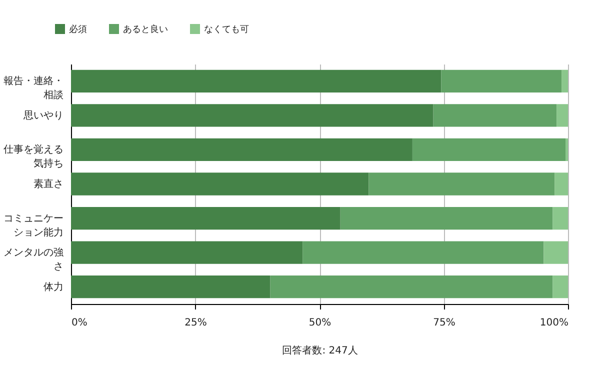  What do you see at coordinates (34, 157) in the screenshot?
I see `y-tick-label: 仕事を覚える気持ち` at bounding box center [34, 157].